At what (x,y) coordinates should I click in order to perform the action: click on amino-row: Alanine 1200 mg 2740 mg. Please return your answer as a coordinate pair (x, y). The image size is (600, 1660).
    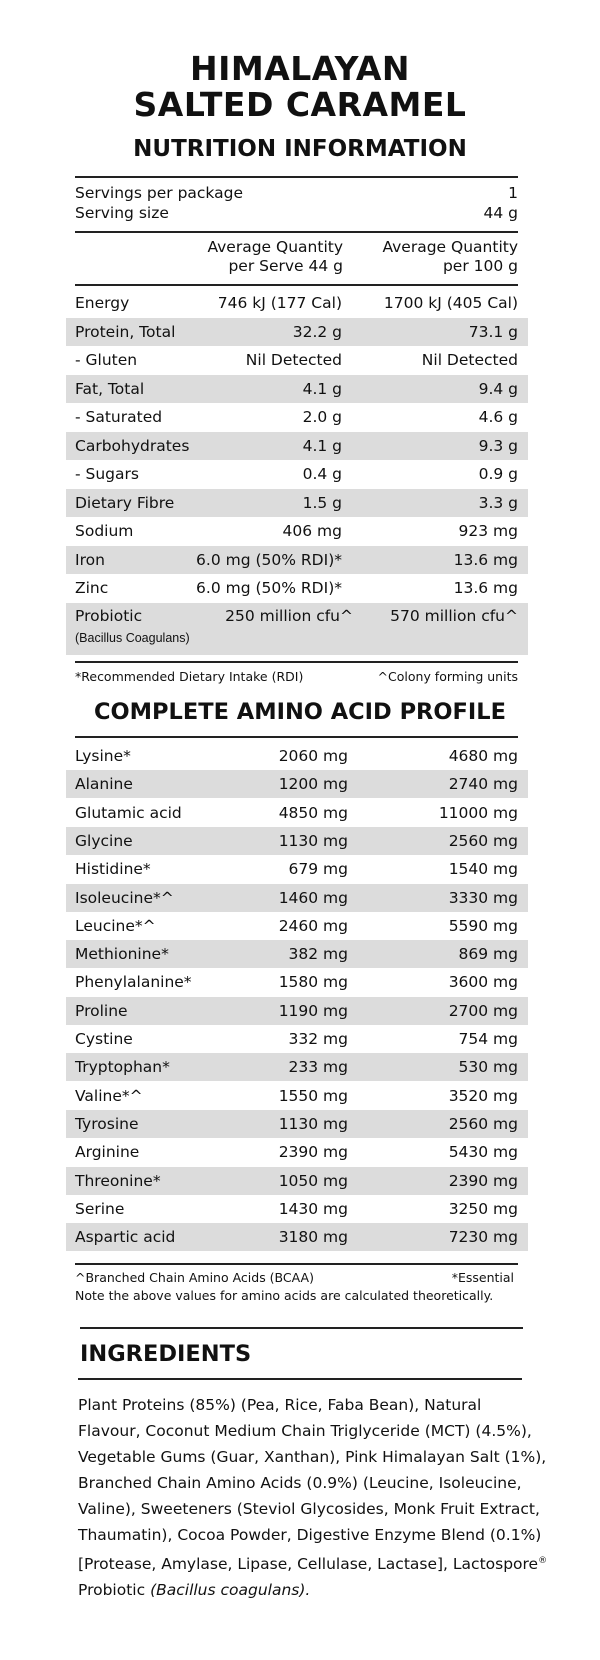
    Looking at the image, I should click on (297, 784).